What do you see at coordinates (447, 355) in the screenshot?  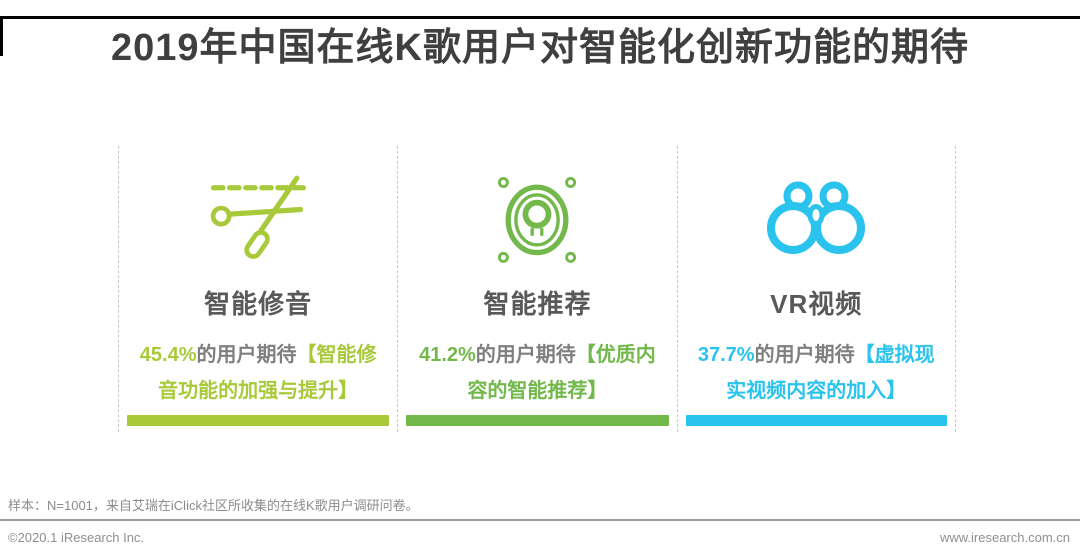 I see `percent-value: 41.2%` at bounding box center [447, 355].